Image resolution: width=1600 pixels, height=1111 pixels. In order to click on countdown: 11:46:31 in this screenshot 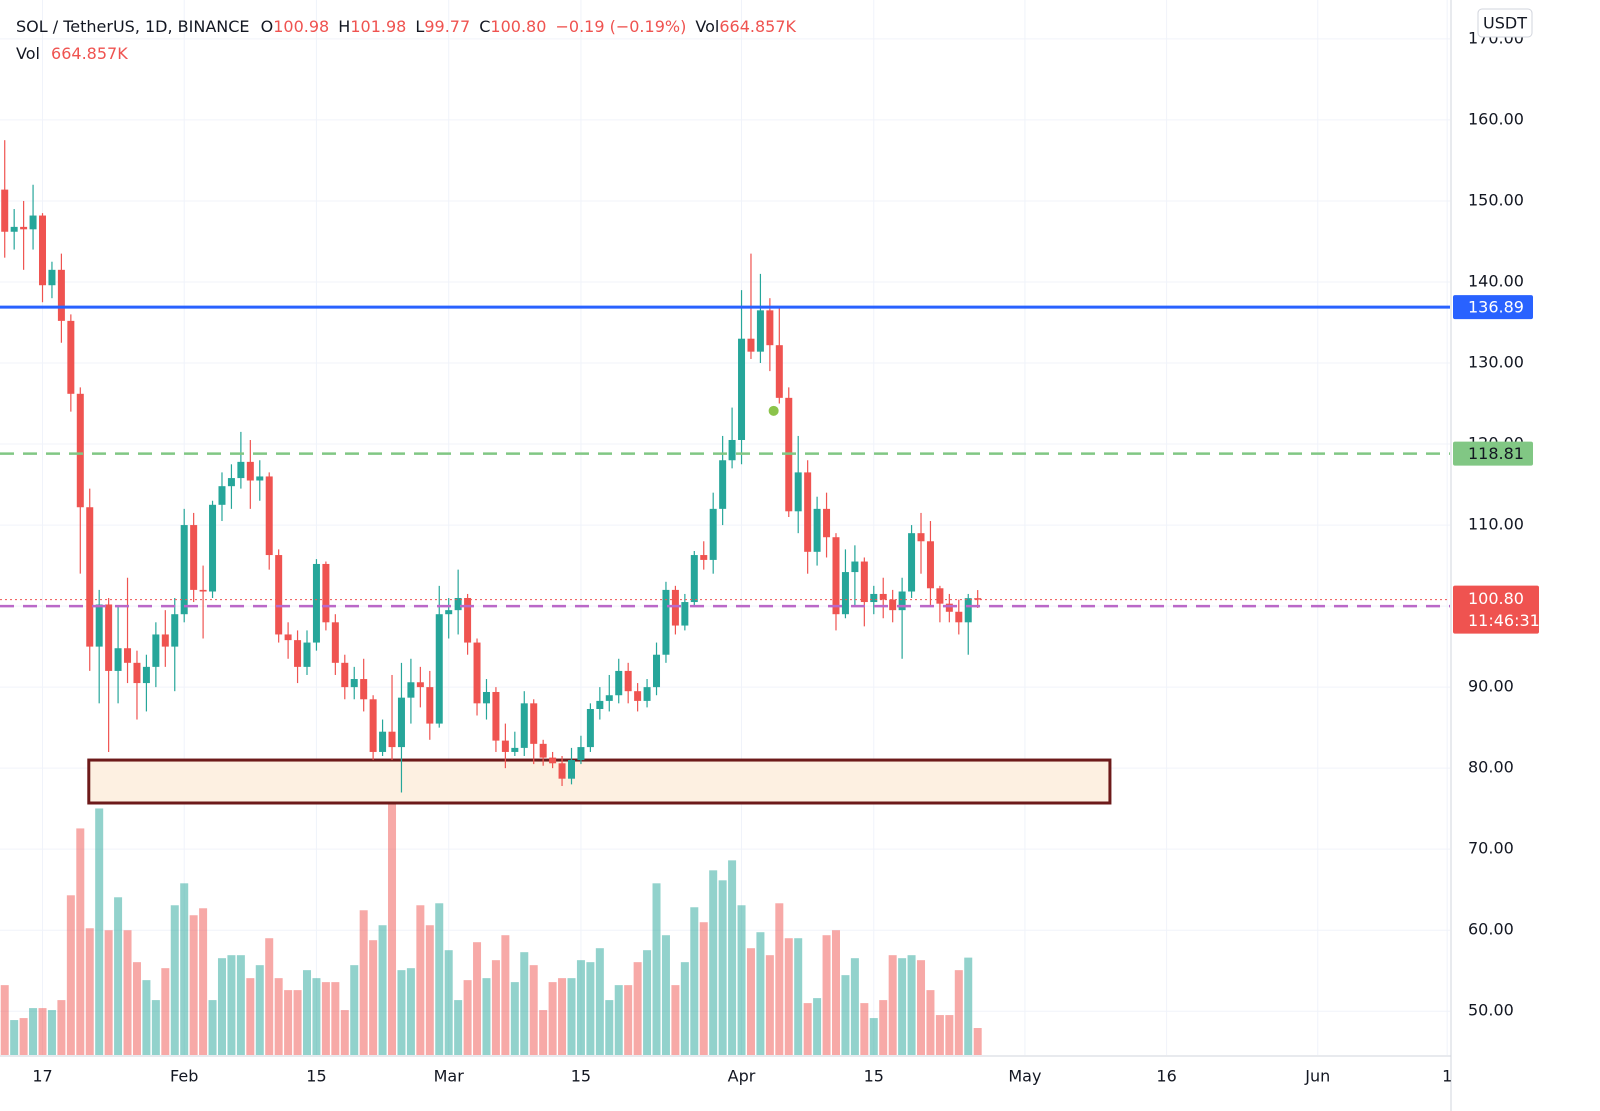, I will do `click(1504, 620)`.